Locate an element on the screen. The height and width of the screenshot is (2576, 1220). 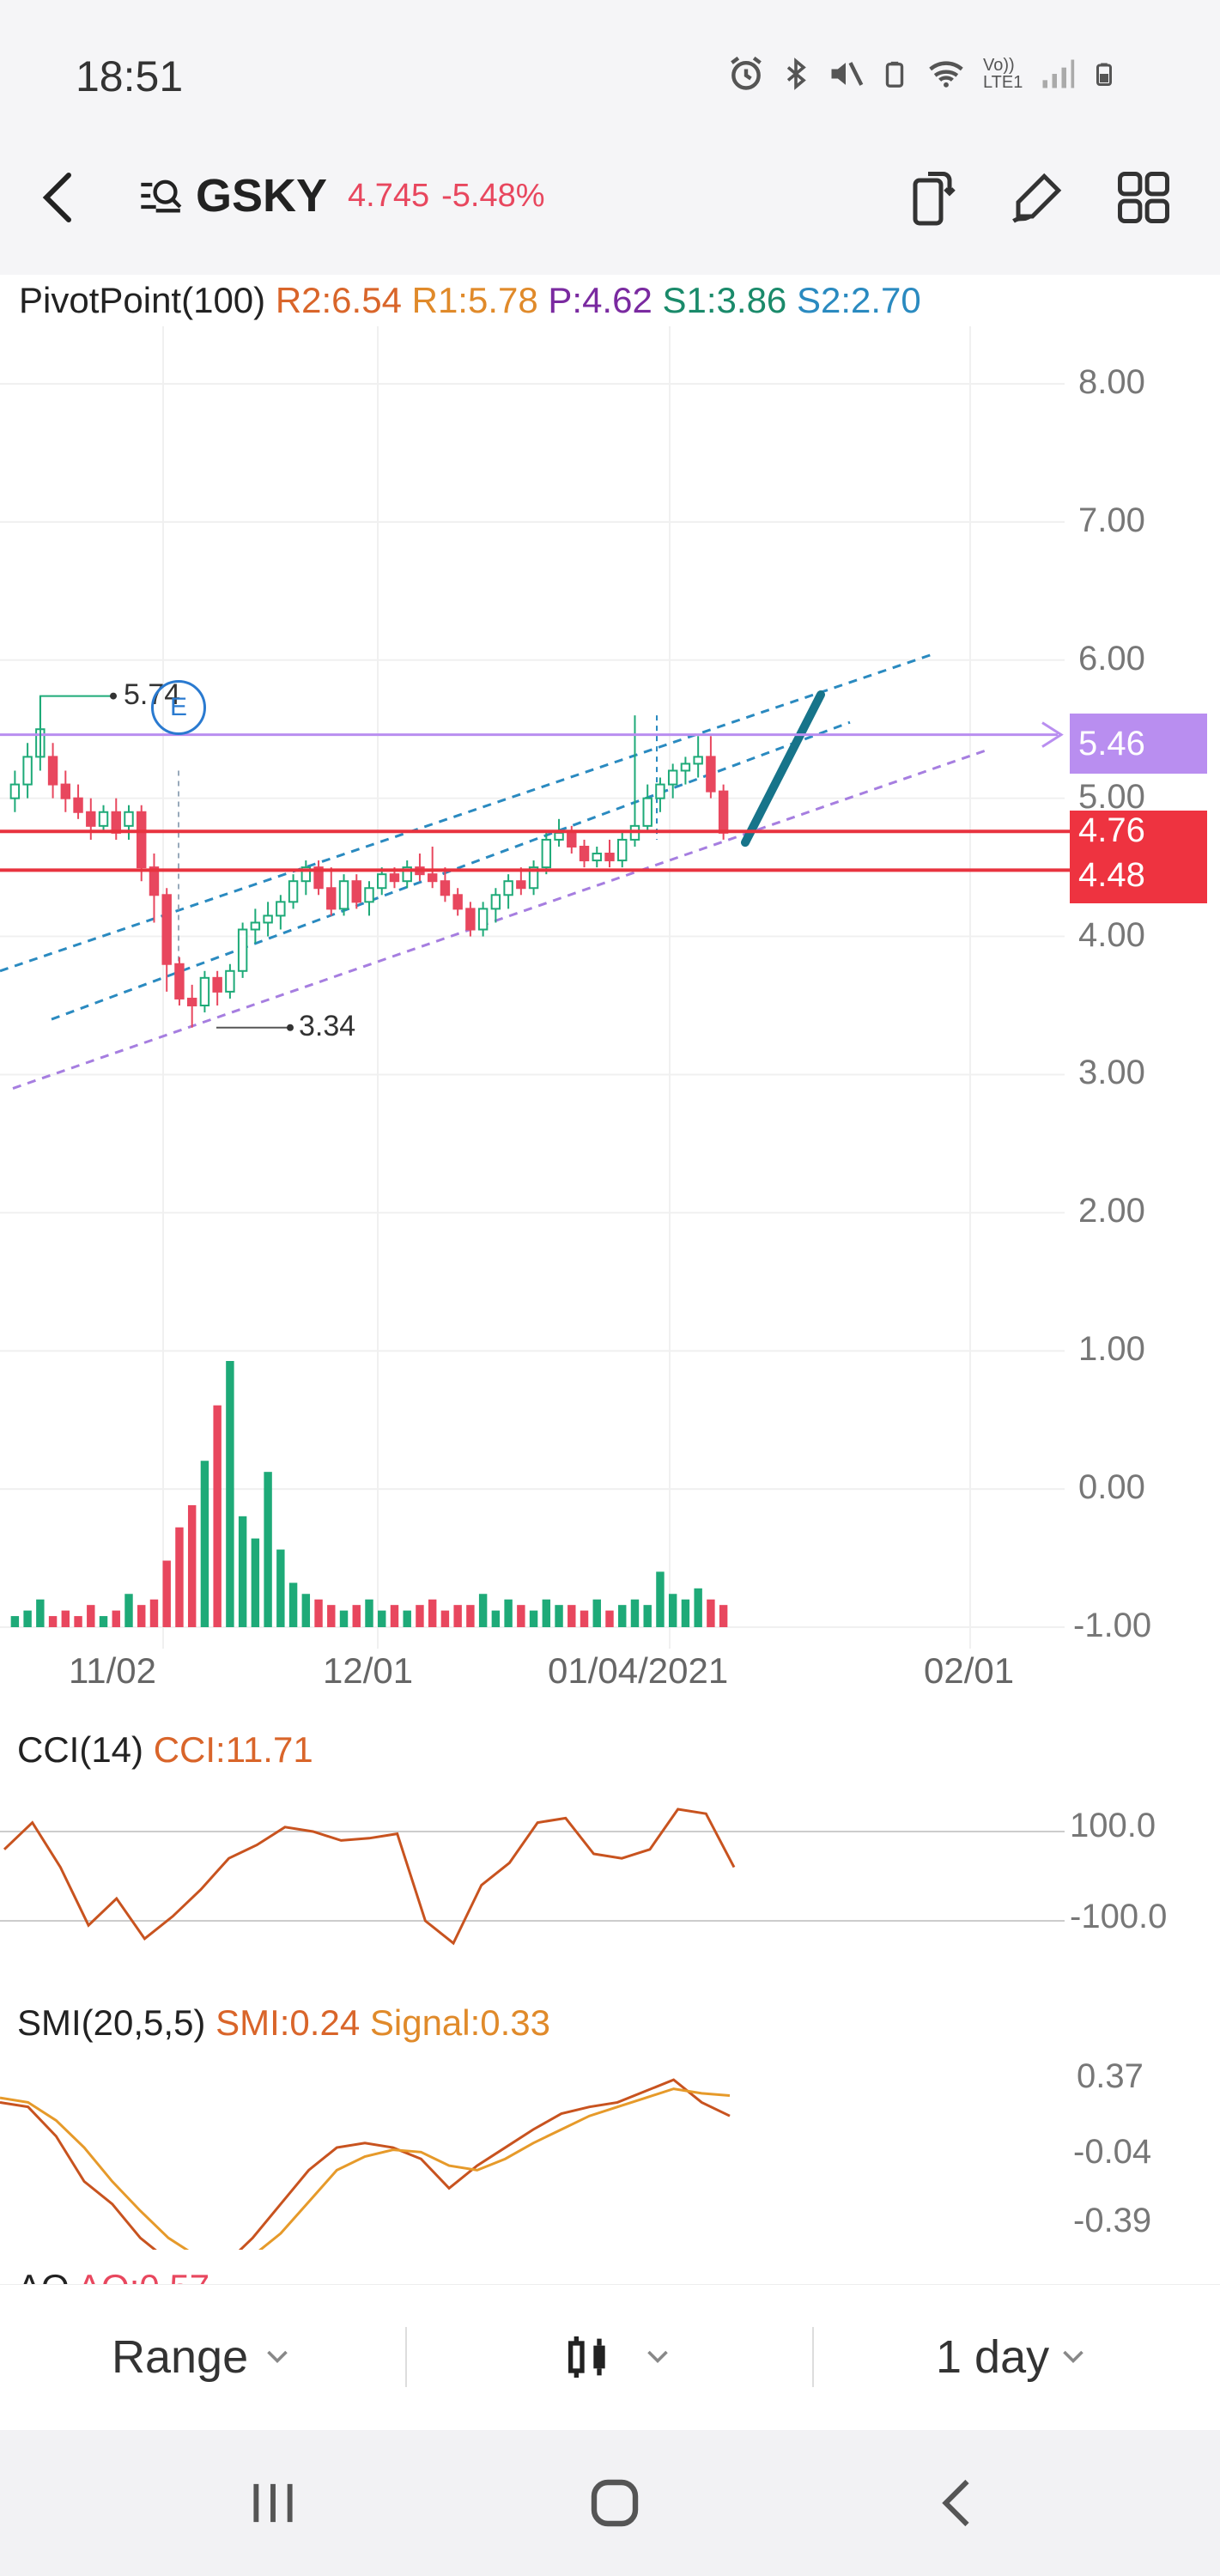
high-bracket is located at coordinates (75, 726).